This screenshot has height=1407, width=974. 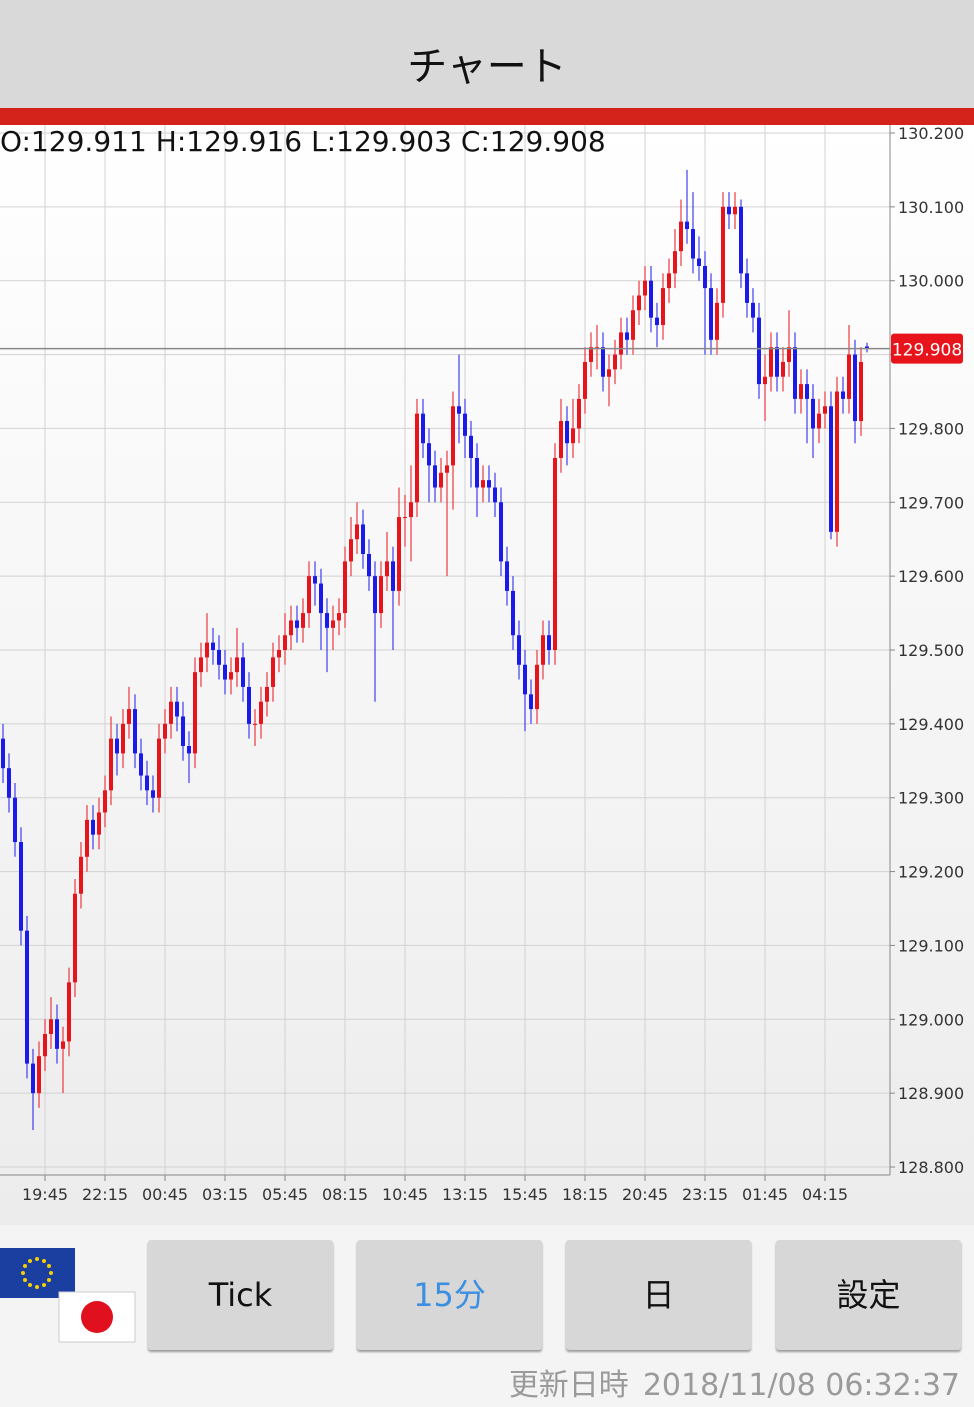 What do you see at coordinates (487, 67) in the screenshot?
I see `title: チャート` at bounding box center [487, 67].